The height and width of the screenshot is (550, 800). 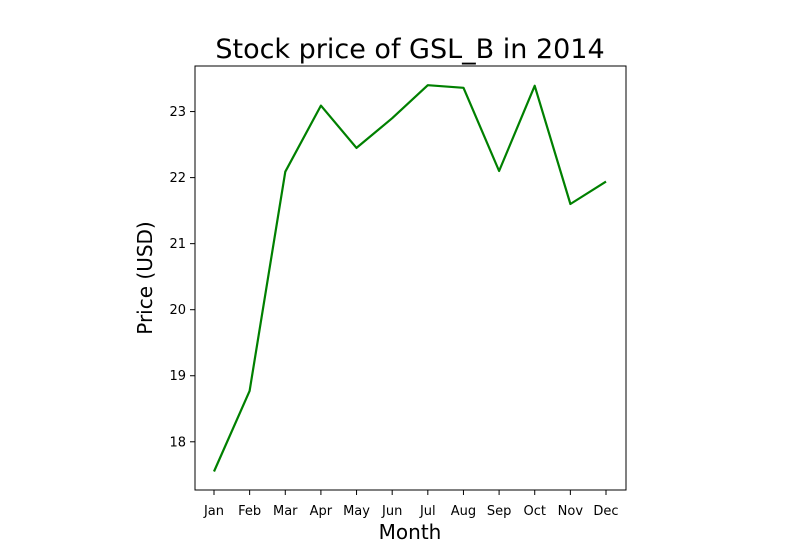 What do you see at coordinates (411, 504) in the screenshot?
I see `x-axis: Jan Feb Mar Apr May Jun Jul Aug Sep Oct Nov Dec` at bounding box center [411, 504].